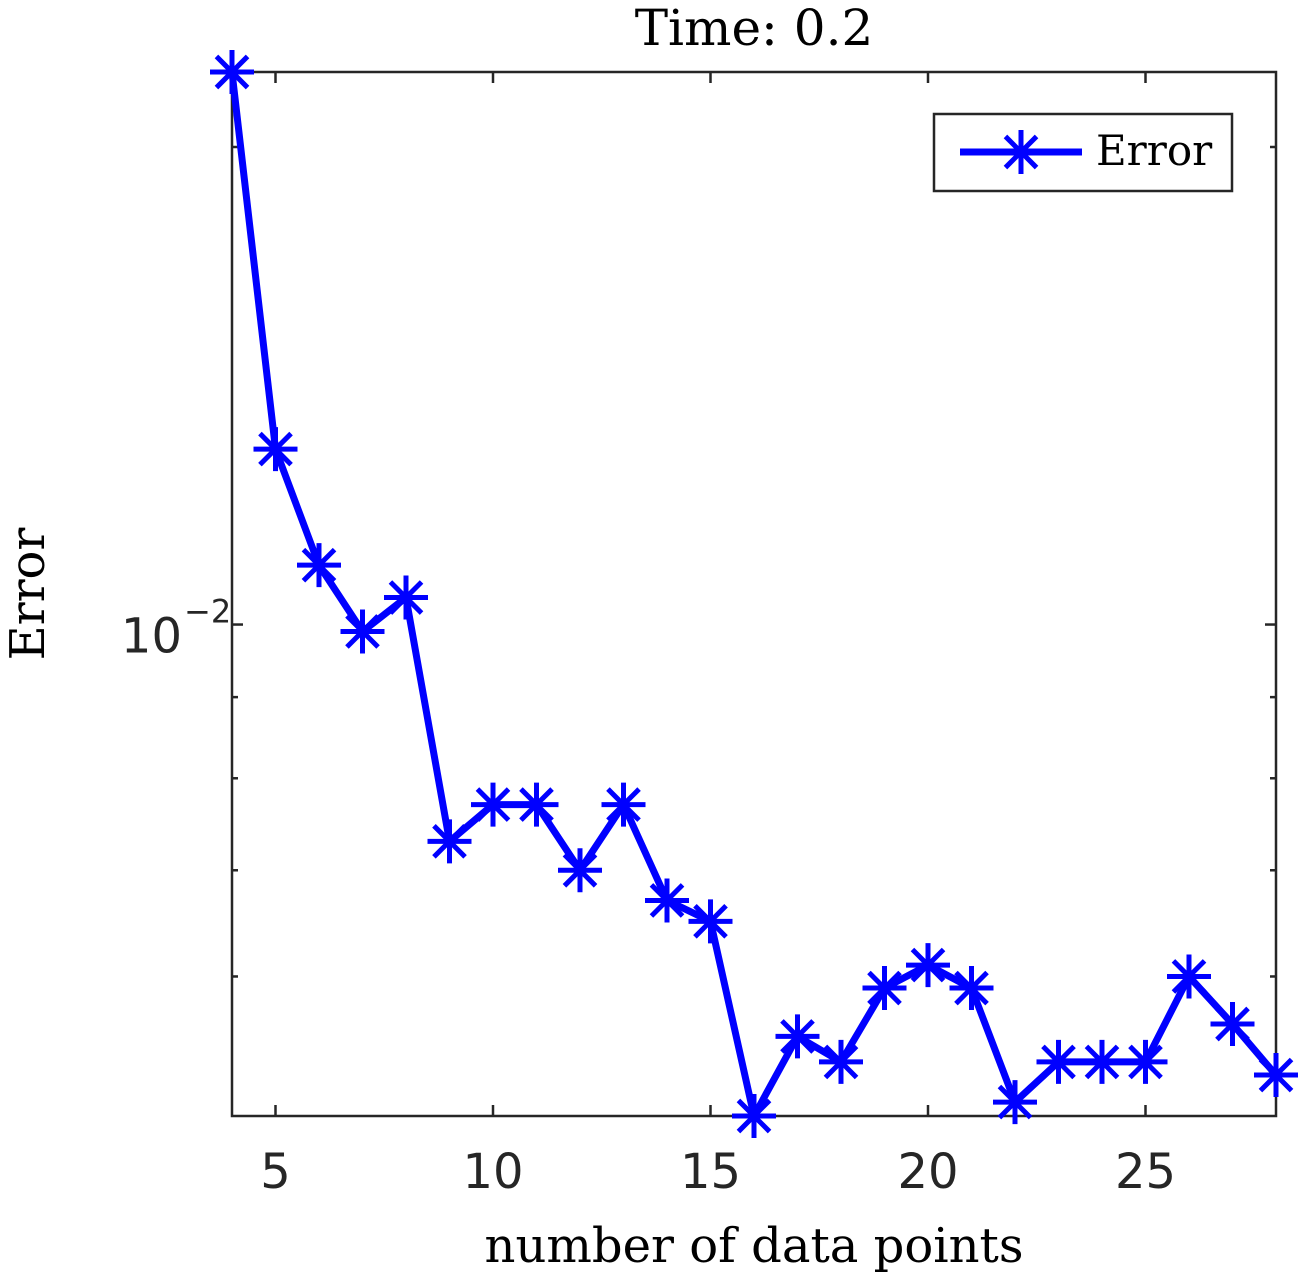 The image size is (1298, 1278). Describe the element at coordinates (754, 28) in the screenshot. I see `chart-title: Time: 0.2` at that location.